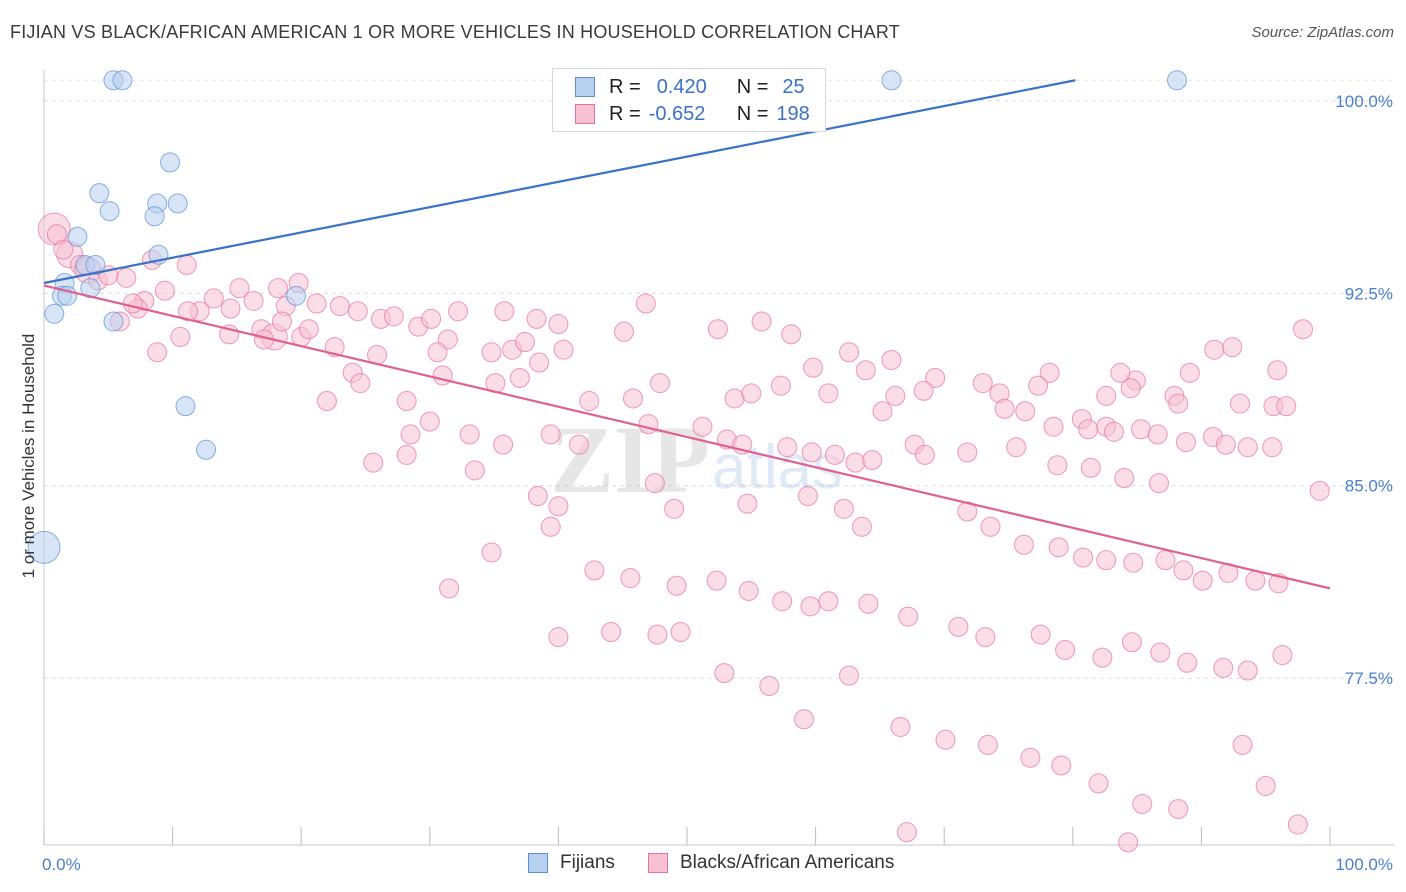 Image resolution: width=1406 pixels, height=892 pixels. I want to click on legend-n-value-fijians: 25, so click(793, 86).